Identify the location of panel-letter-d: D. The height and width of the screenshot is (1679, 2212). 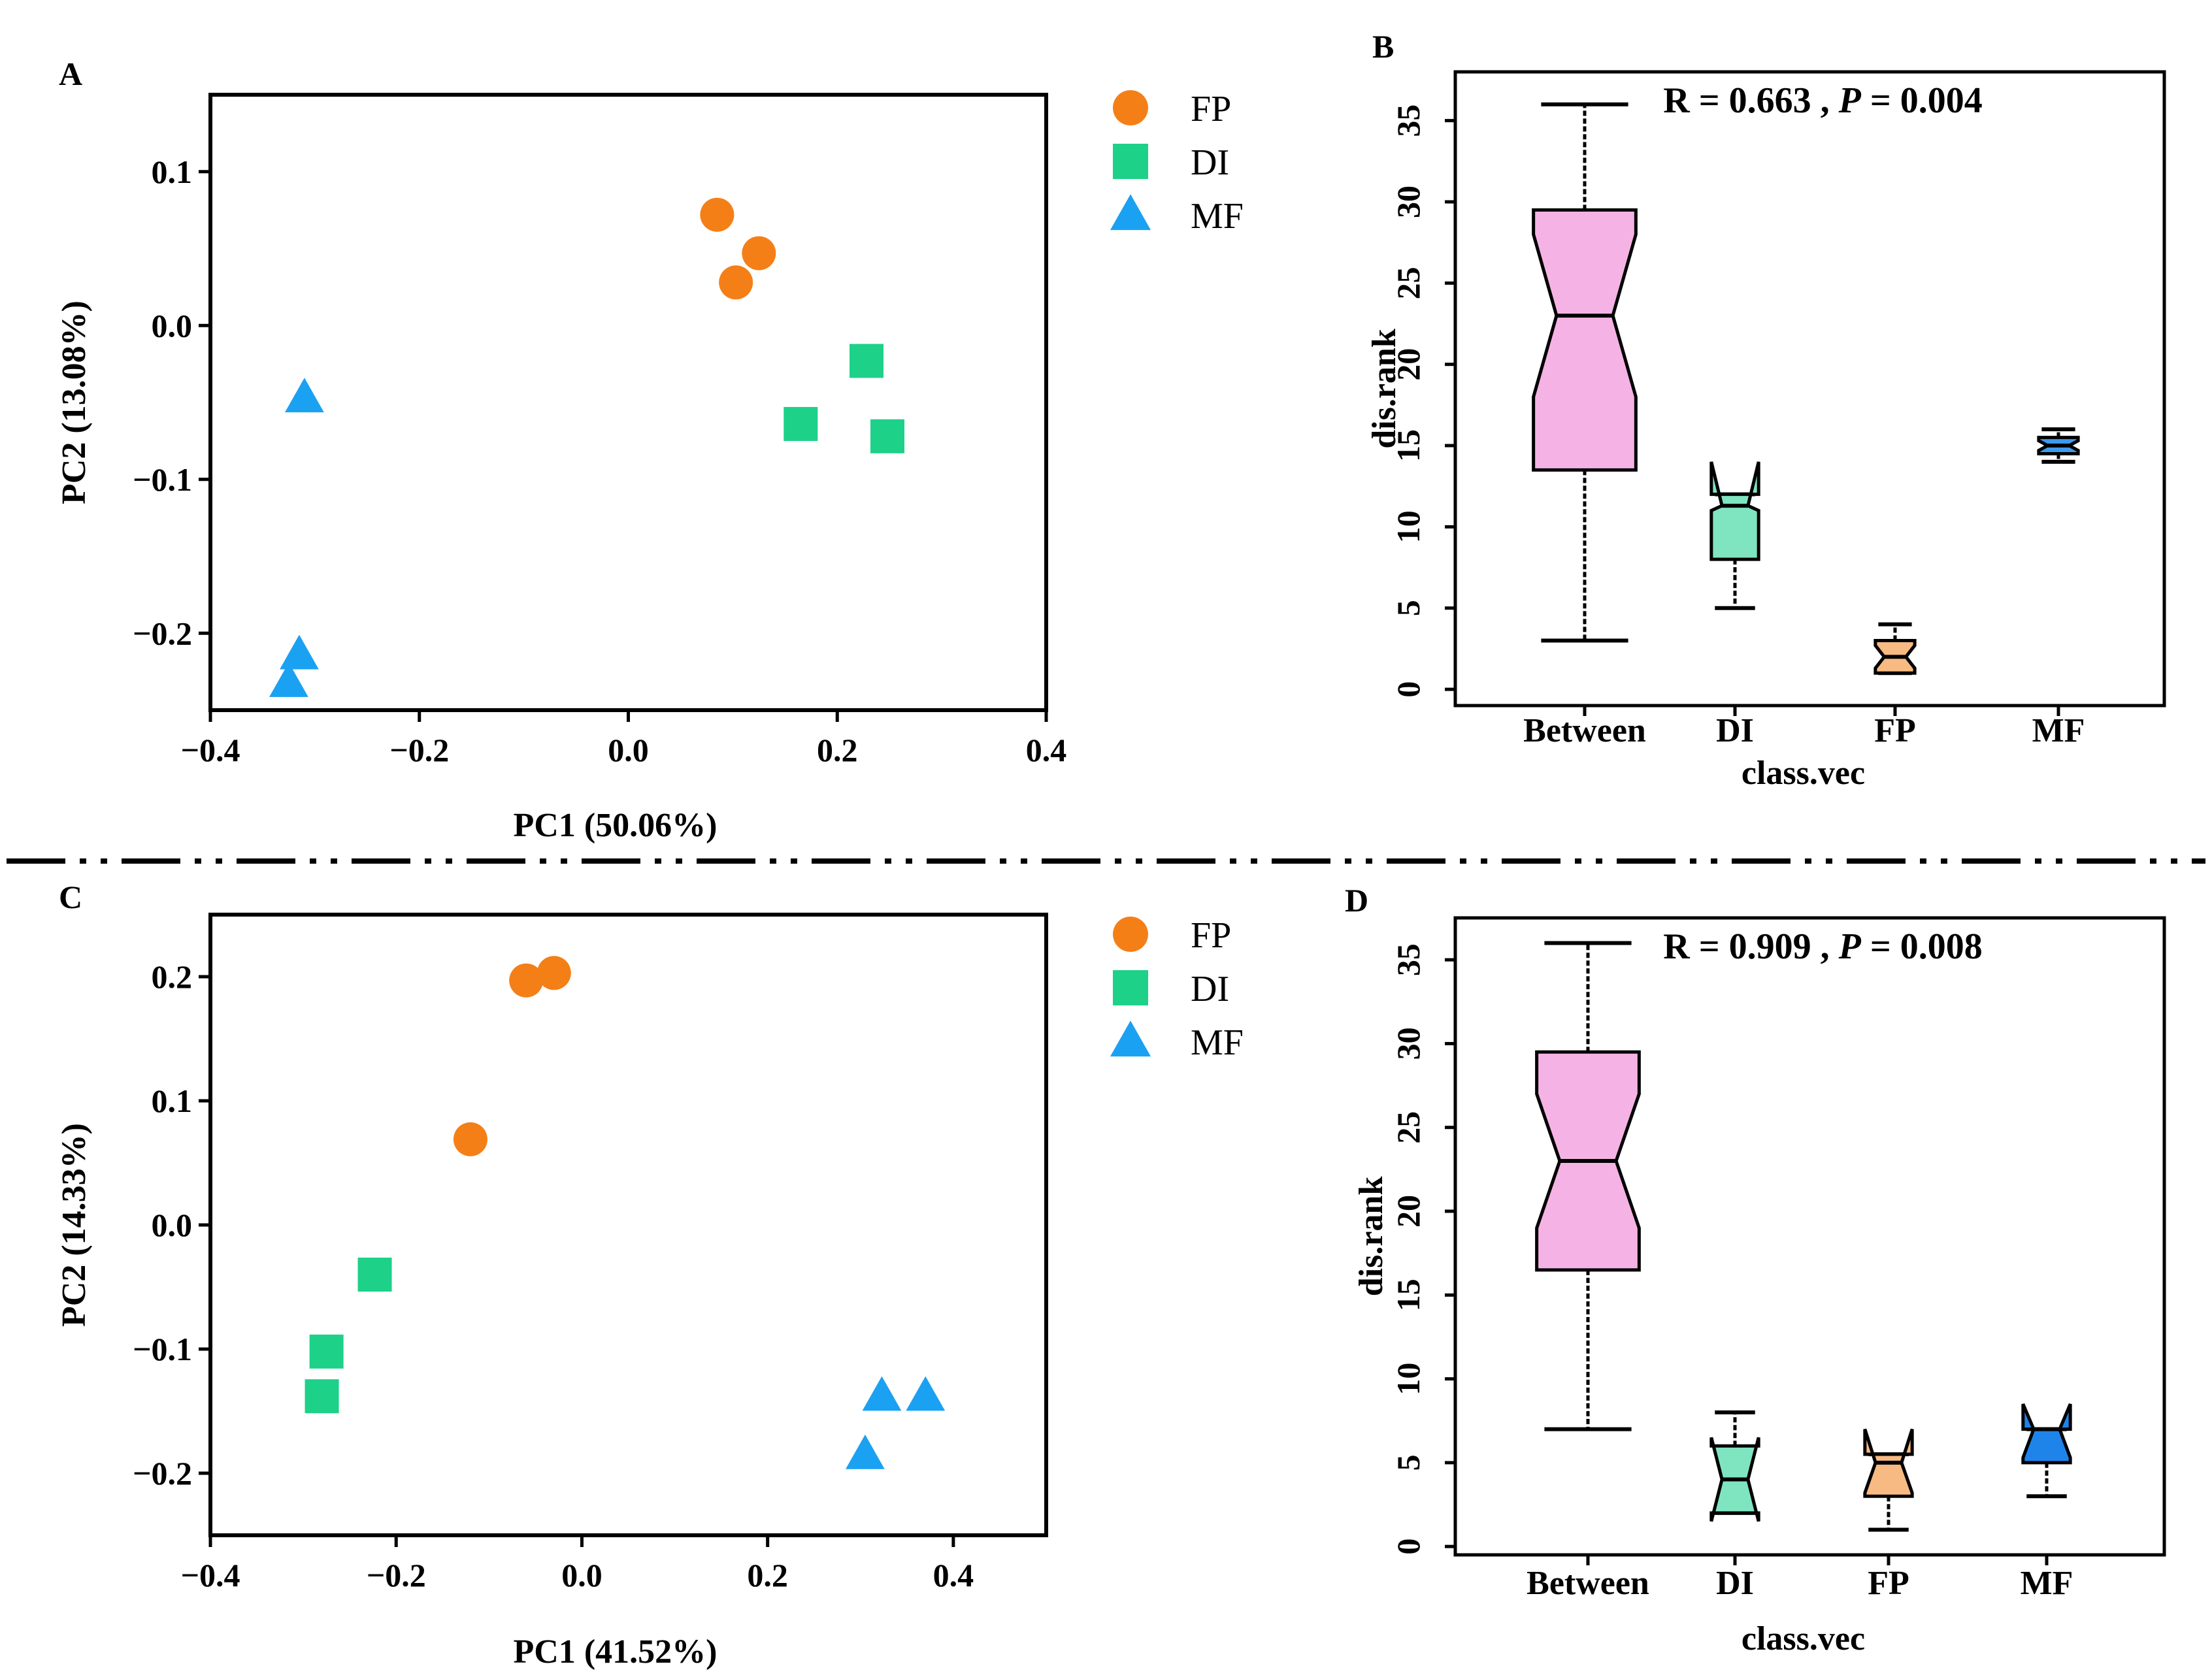
(1356, 901).